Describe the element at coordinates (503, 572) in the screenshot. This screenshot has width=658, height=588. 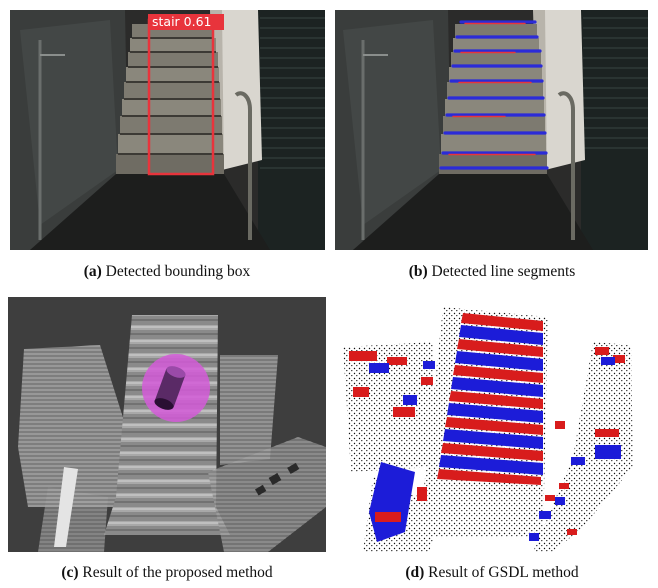
I see `caption-d-text: Result of GSDL method` at that location.